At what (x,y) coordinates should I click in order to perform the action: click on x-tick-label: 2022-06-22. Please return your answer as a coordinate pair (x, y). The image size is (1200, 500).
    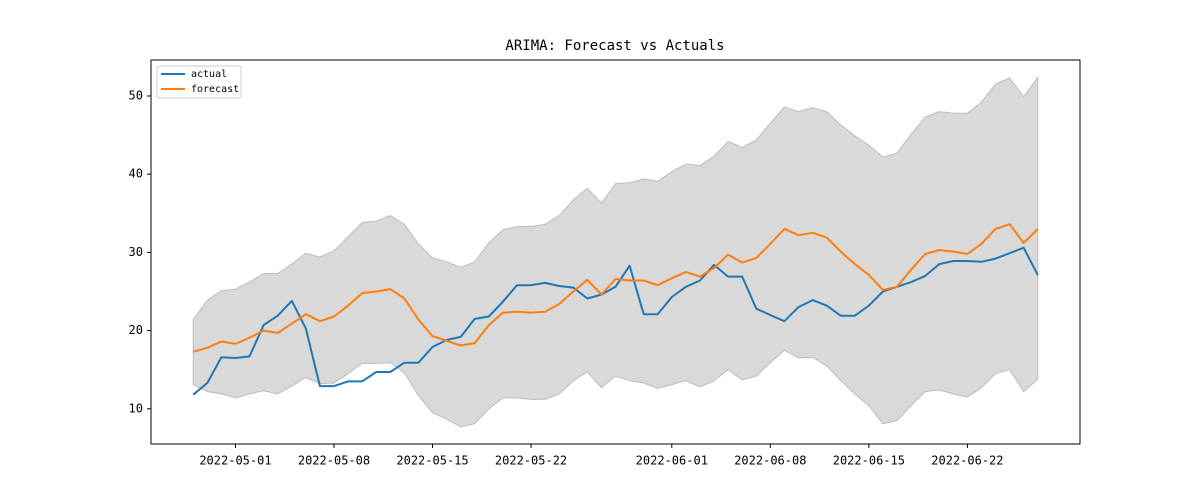
    Looking at the image, I should click on (967, 461).